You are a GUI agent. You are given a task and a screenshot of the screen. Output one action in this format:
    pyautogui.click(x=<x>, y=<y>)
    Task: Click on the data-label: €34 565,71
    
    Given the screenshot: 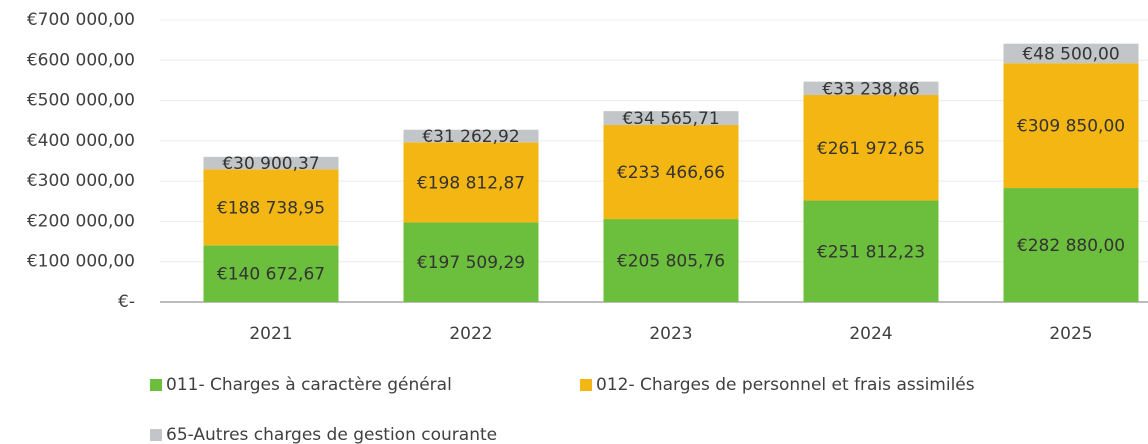 What is the action you would take?
    pyautogui.click(x=670, y=119)
    